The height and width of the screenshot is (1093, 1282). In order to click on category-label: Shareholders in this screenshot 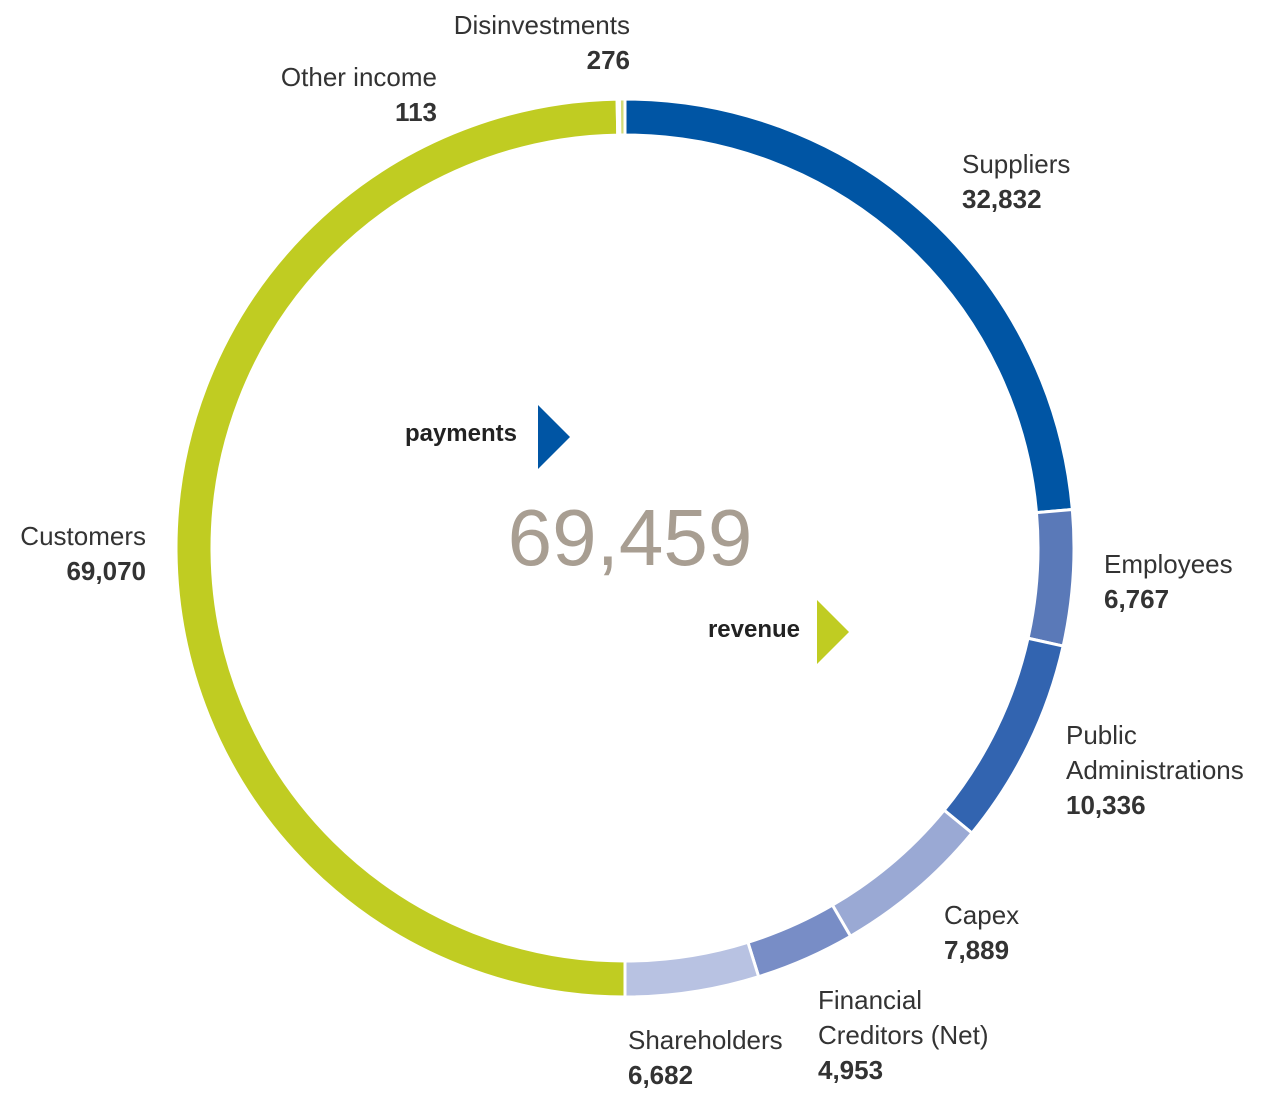, I will do `click(705, 1040)`.